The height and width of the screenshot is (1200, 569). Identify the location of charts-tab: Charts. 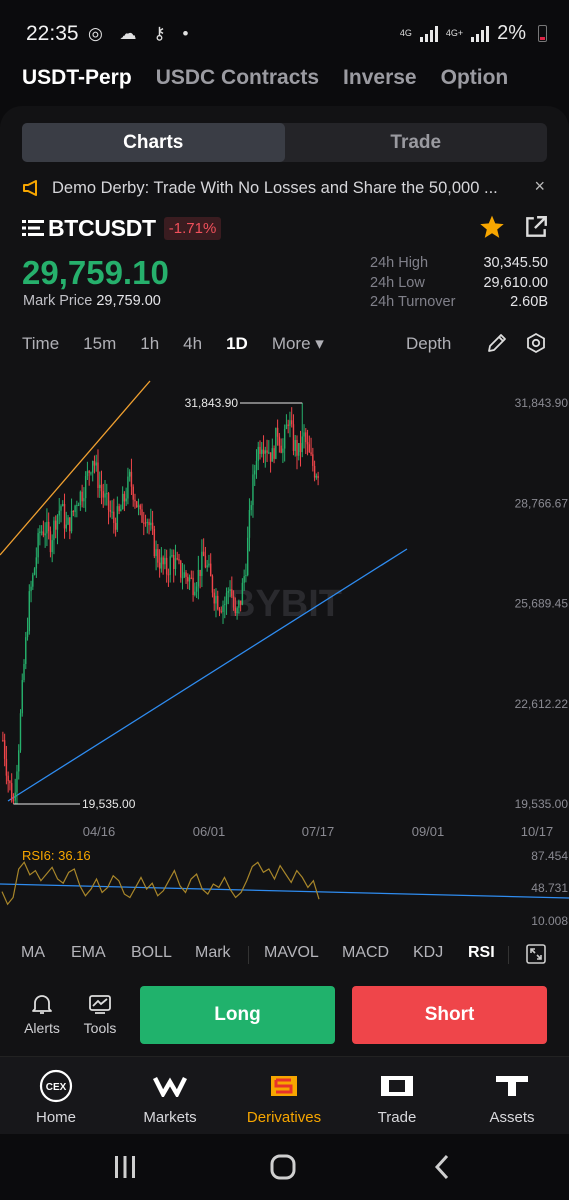
(153, 142).